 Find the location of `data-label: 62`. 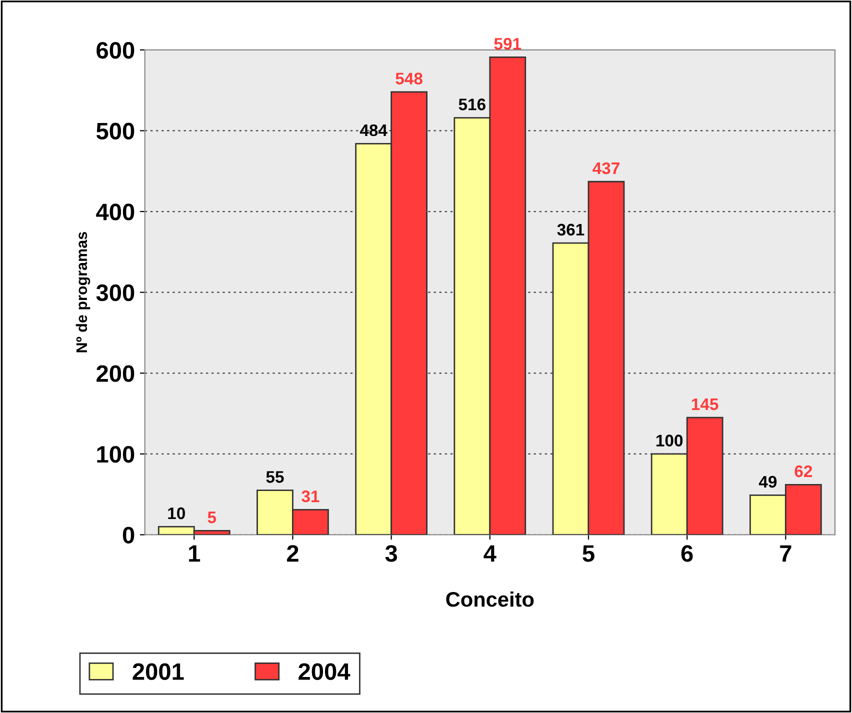

data-label: 62 is located at coordinates (803, 471).